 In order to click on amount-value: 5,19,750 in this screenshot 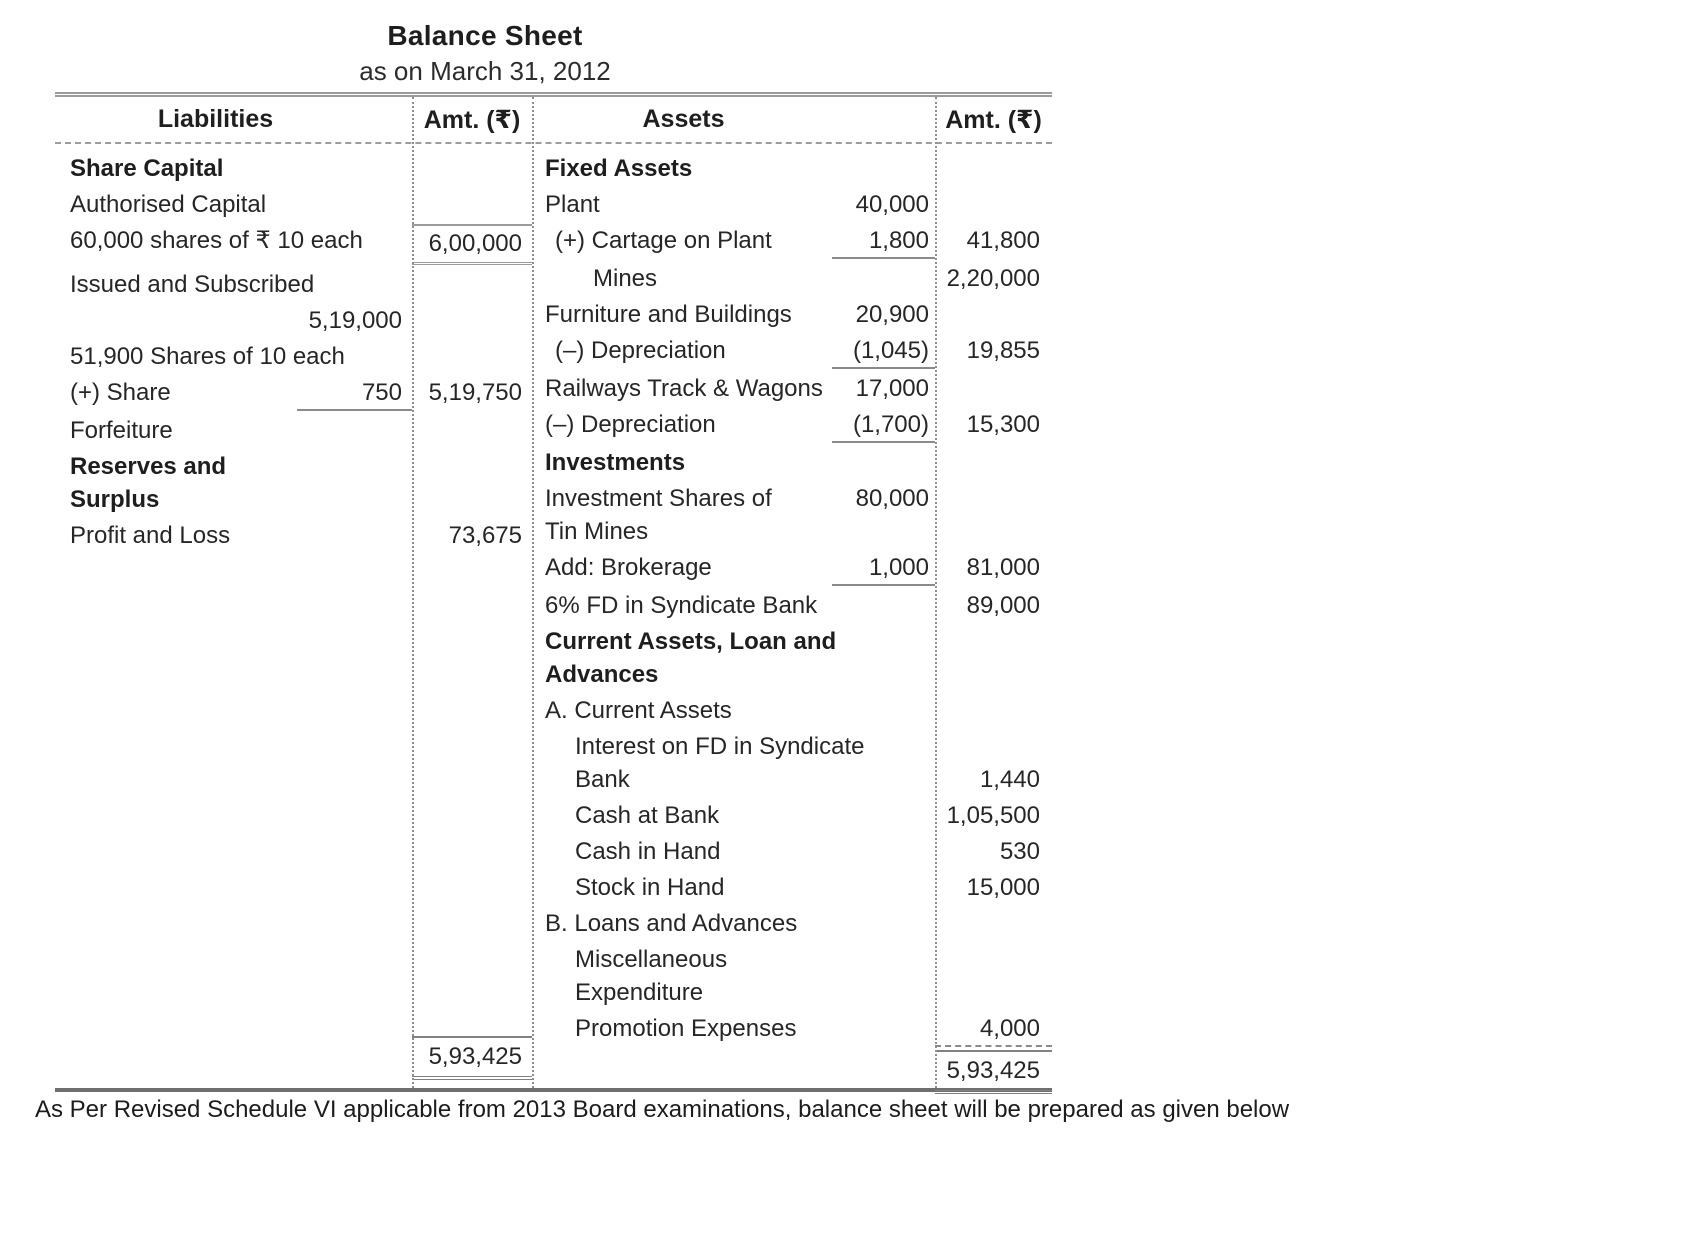, I will do `click(475, 392)`.